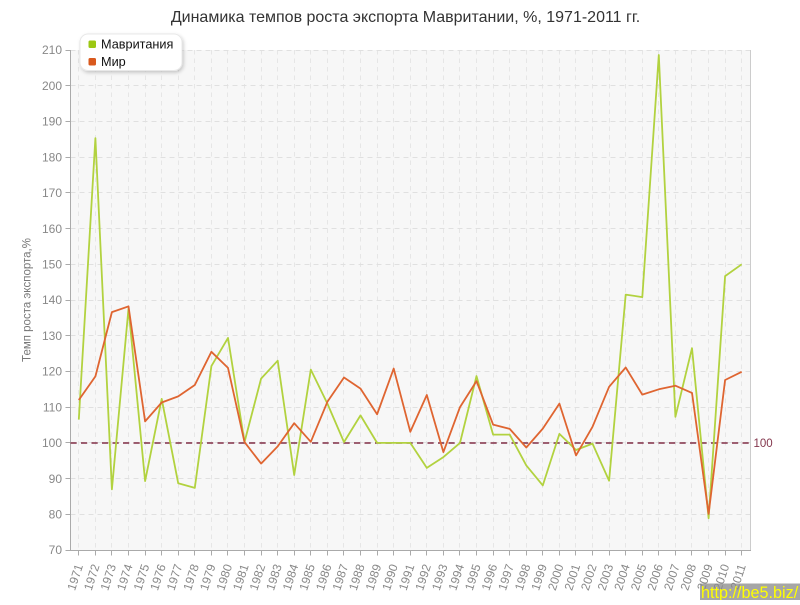  What do you see at coordinates (52, 86) in the screenshot?
I see `svg-text: 200` at bounding box center [52, 86].